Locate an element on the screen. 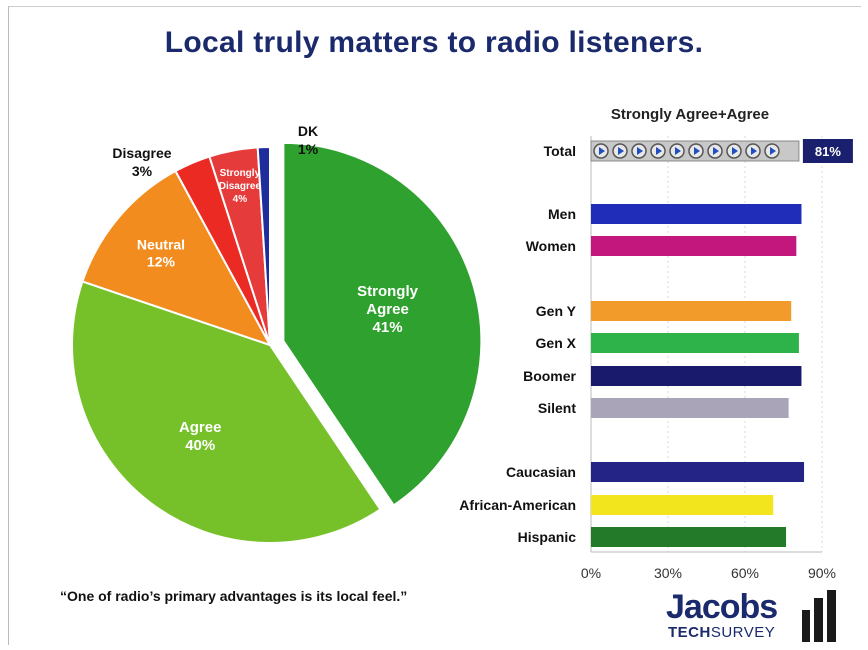 The image size is (868, 650). pie-label-strongly-agree: Strongly Agree 41% is located at coordinates (387, 309).